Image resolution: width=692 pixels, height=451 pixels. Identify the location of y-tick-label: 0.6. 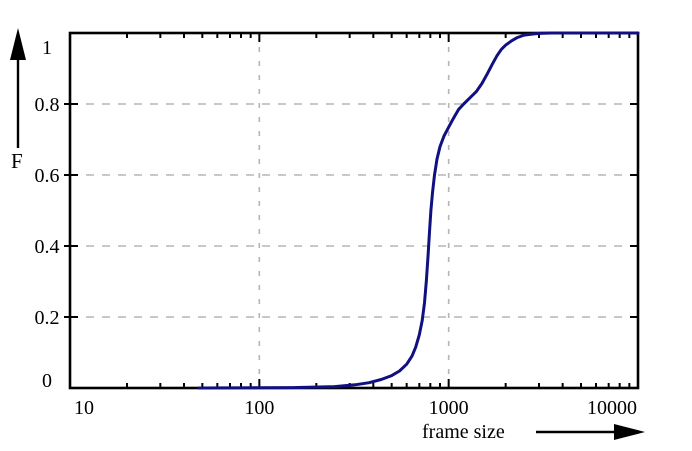
(47, 176).